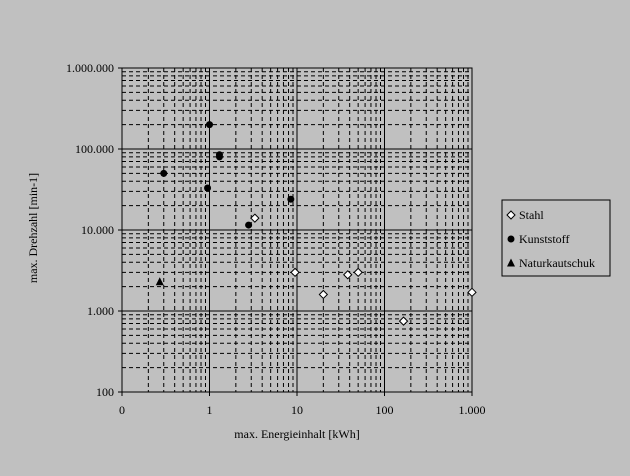 Image resolution: width=630 pixels, height=476 pixels. I want to click on legend-label-stahl: Stahl, so click(531, 215).